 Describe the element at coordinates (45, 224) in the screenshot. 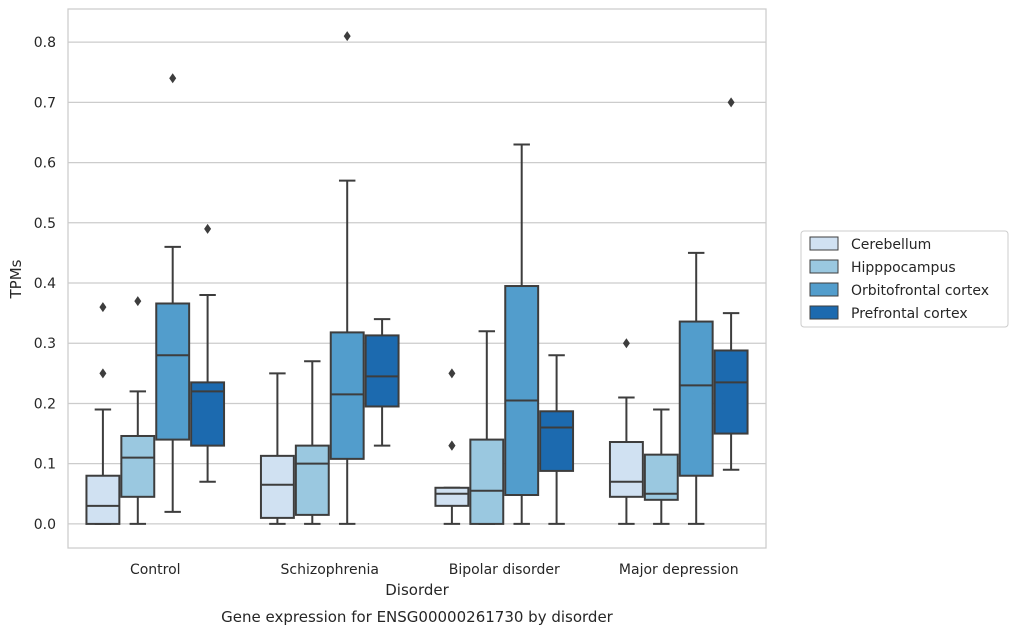

I see `y-tick-label: 0.5` at that location.